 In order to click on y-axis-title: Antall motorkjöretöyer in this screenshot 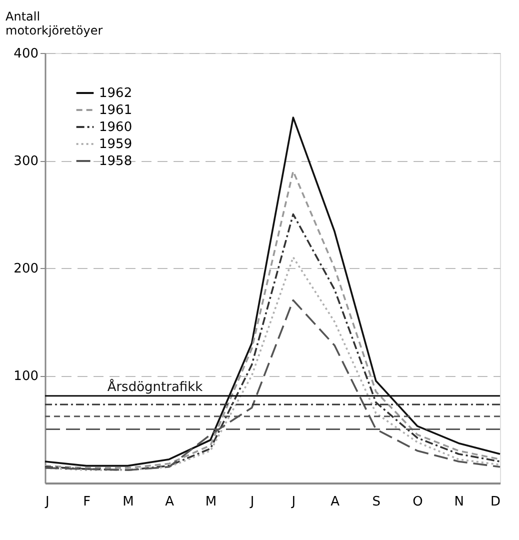, I will do `click(54, 24)`.